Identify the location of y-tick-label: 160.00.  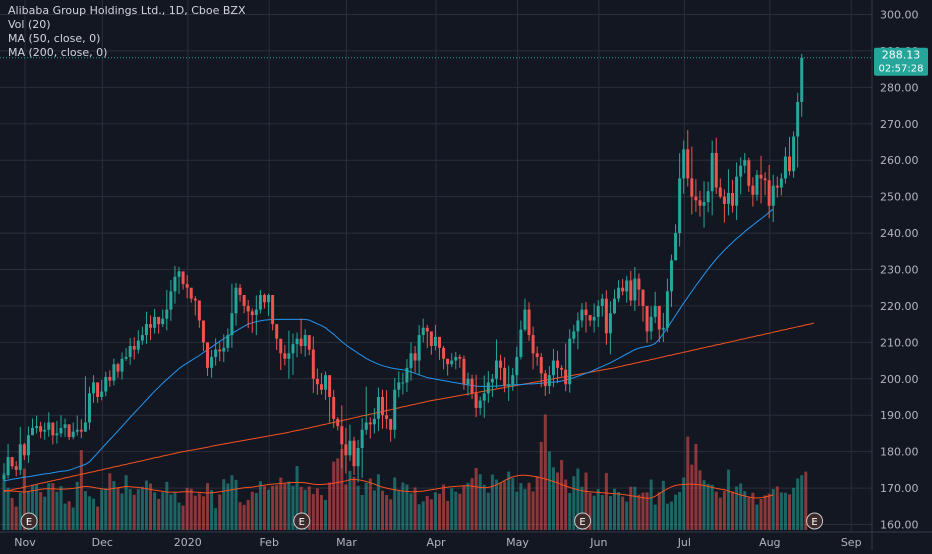
(899, 525).